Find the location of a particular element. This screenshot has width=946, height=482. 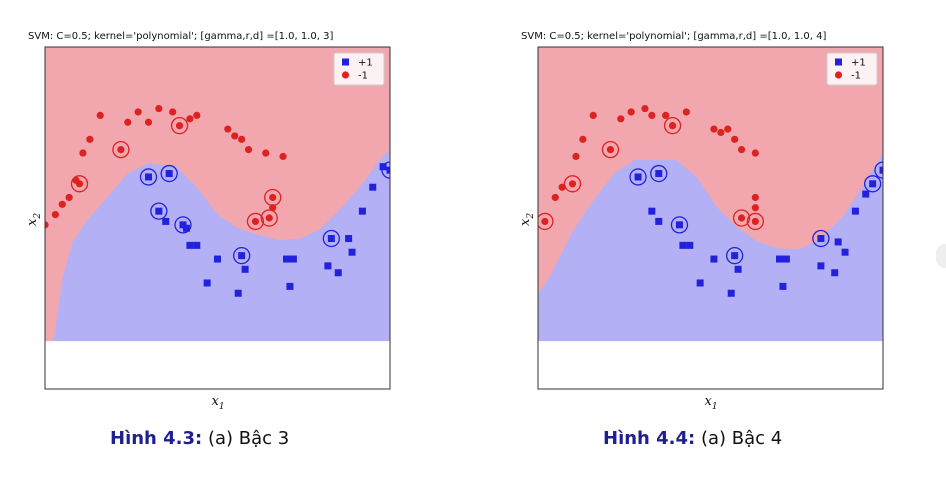

x-axis-label: x1 is located at coordinates (218, 403).